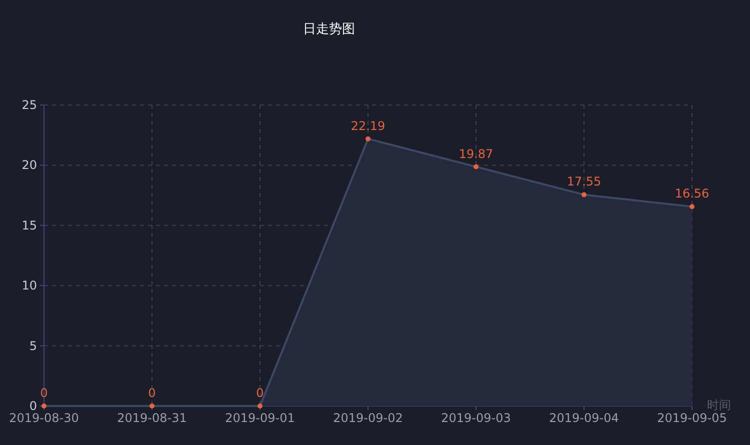 Image resolution: width=750 pixels, height=445 pixels. I want to click on data-label: 16.56, so click(692, 193).